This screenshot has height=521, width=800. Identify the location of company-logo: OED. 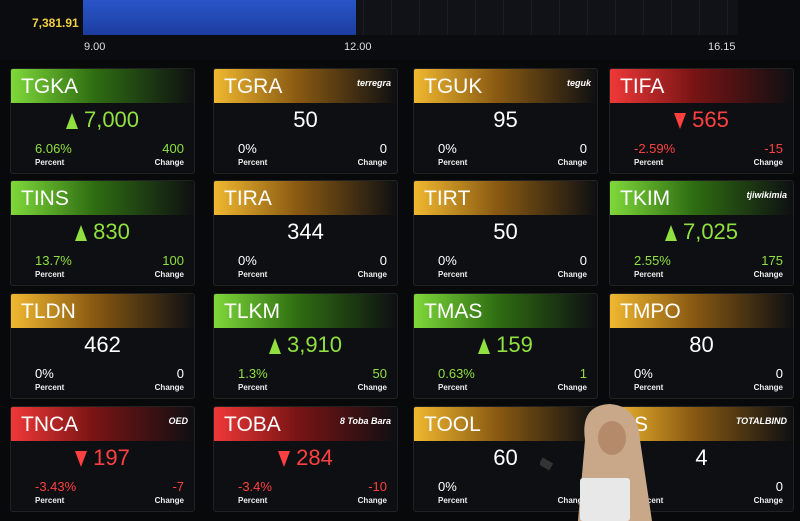
(178, 421).